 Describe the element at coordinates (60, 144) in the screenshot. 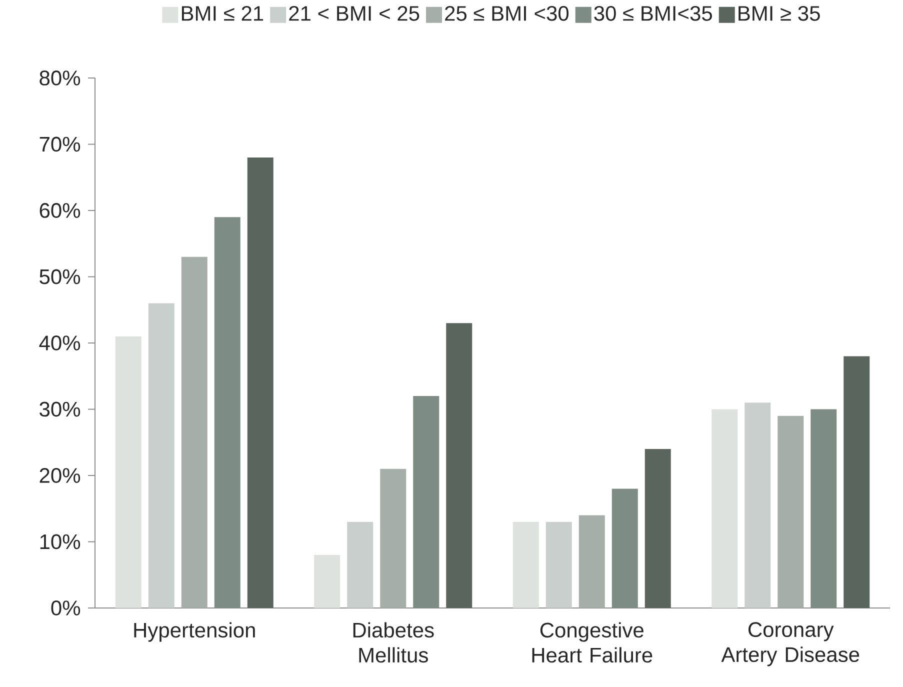

I see `y-tick-label: 70%` at that location.